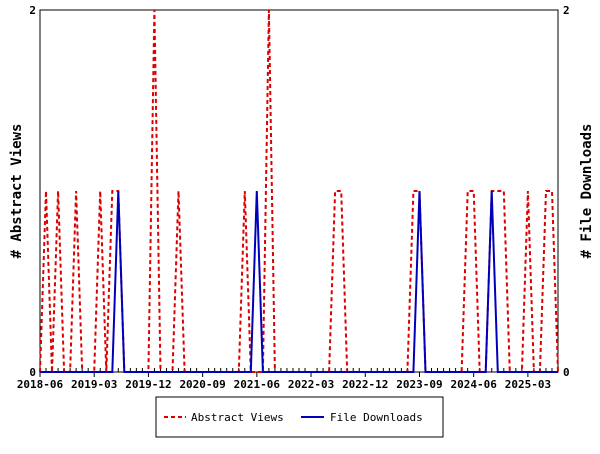  Describe the element at coordinates (566, 10) in the screenshot. I see `y-right-tick-top: 2` at that location.